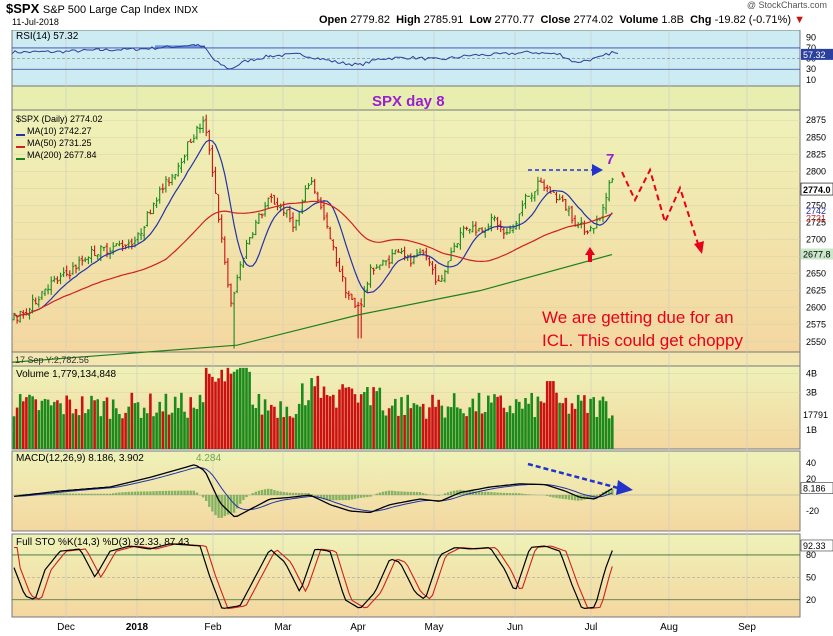 The width and height of the screenshot is (833, 636). What do you see at coordinates (816, 154) in the screenshot?
I see `price-tick-label: 2825` at bounding box center [816, 154].